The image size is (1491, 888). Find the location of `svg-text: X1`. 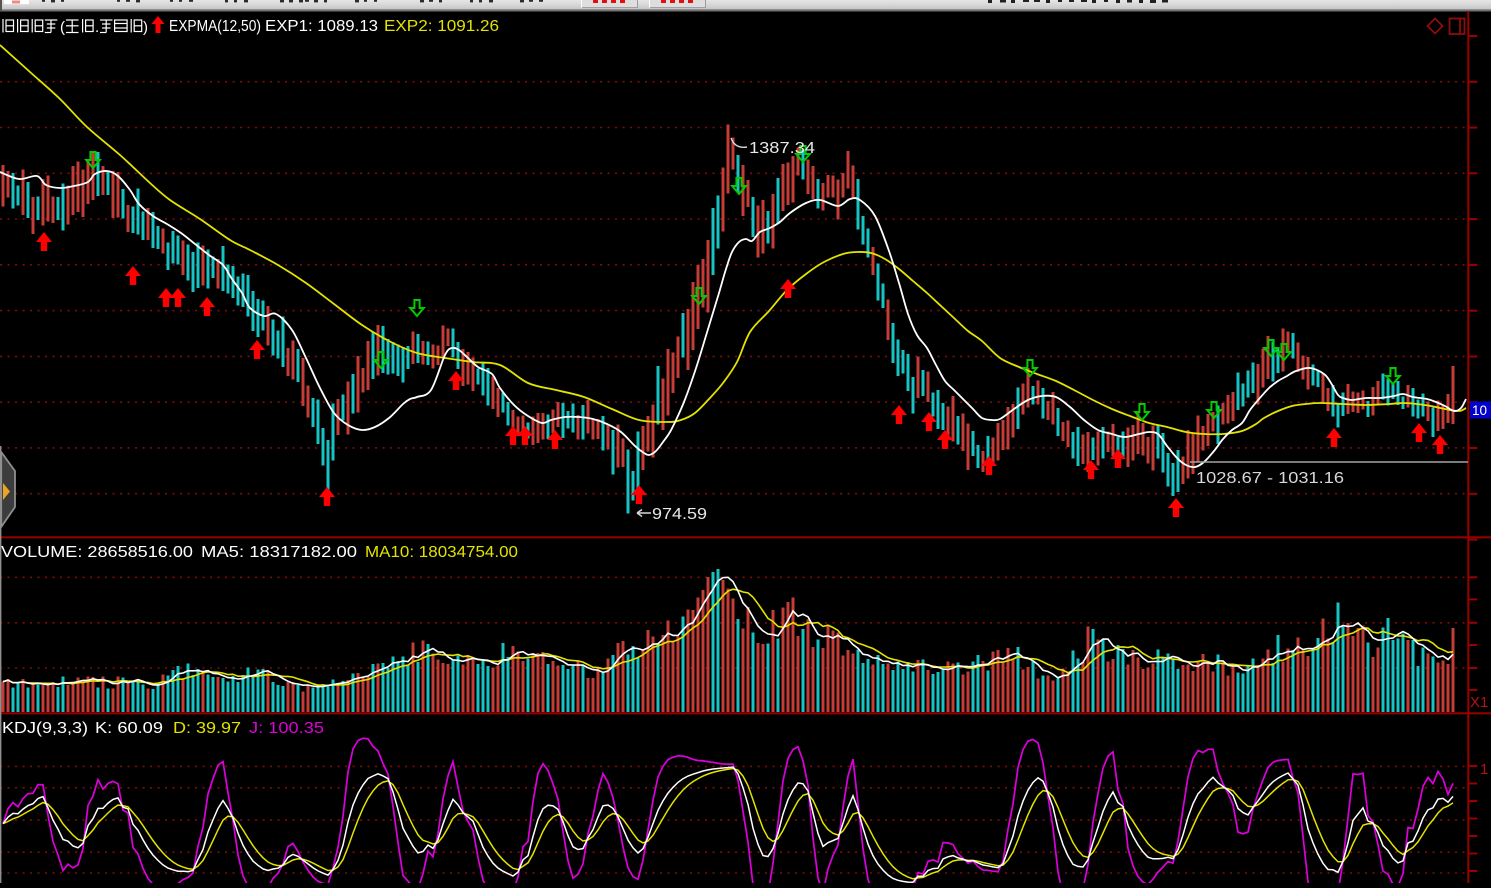

svg-text: X1 is located at coordinates (1479, 702).